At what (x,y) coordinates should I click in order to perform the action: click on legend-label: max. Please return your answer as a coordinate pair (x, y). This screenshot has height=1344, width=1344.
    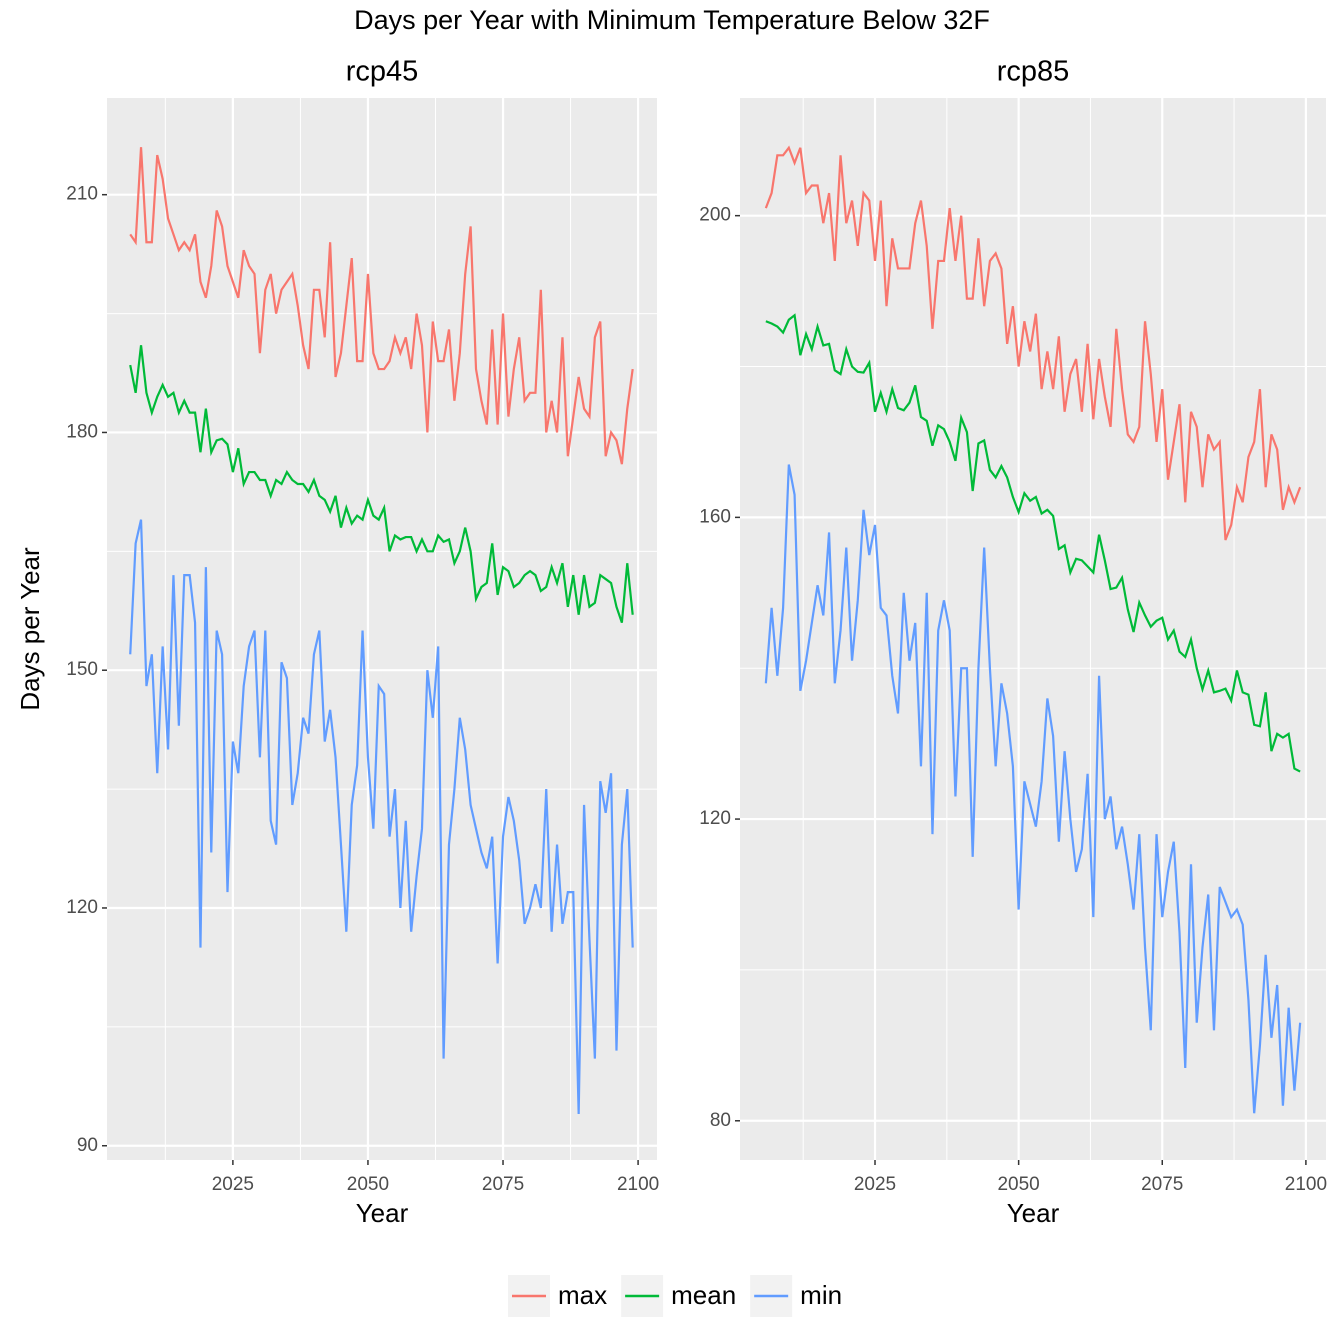
    Looking at the image, I should click on (582, 1295).